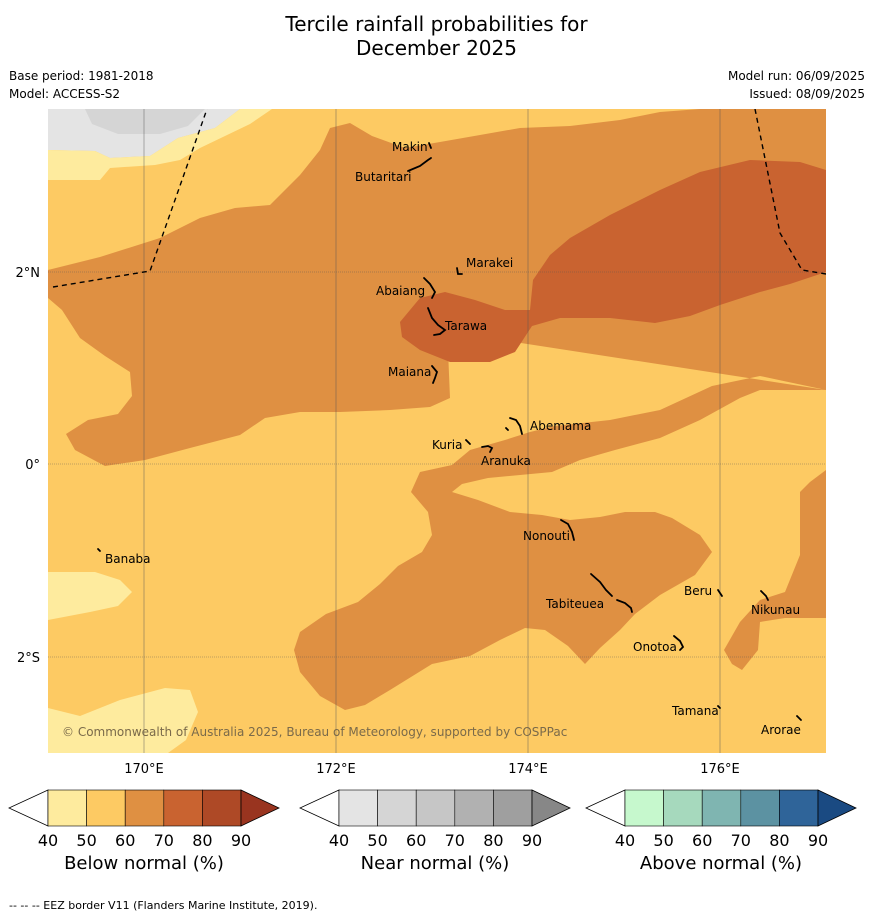 The width and height of the screenshot is (873, 919). Describe the element at coordinates (447, 445) in the screenshot. I see `label-kuria: Kuria` at that location.